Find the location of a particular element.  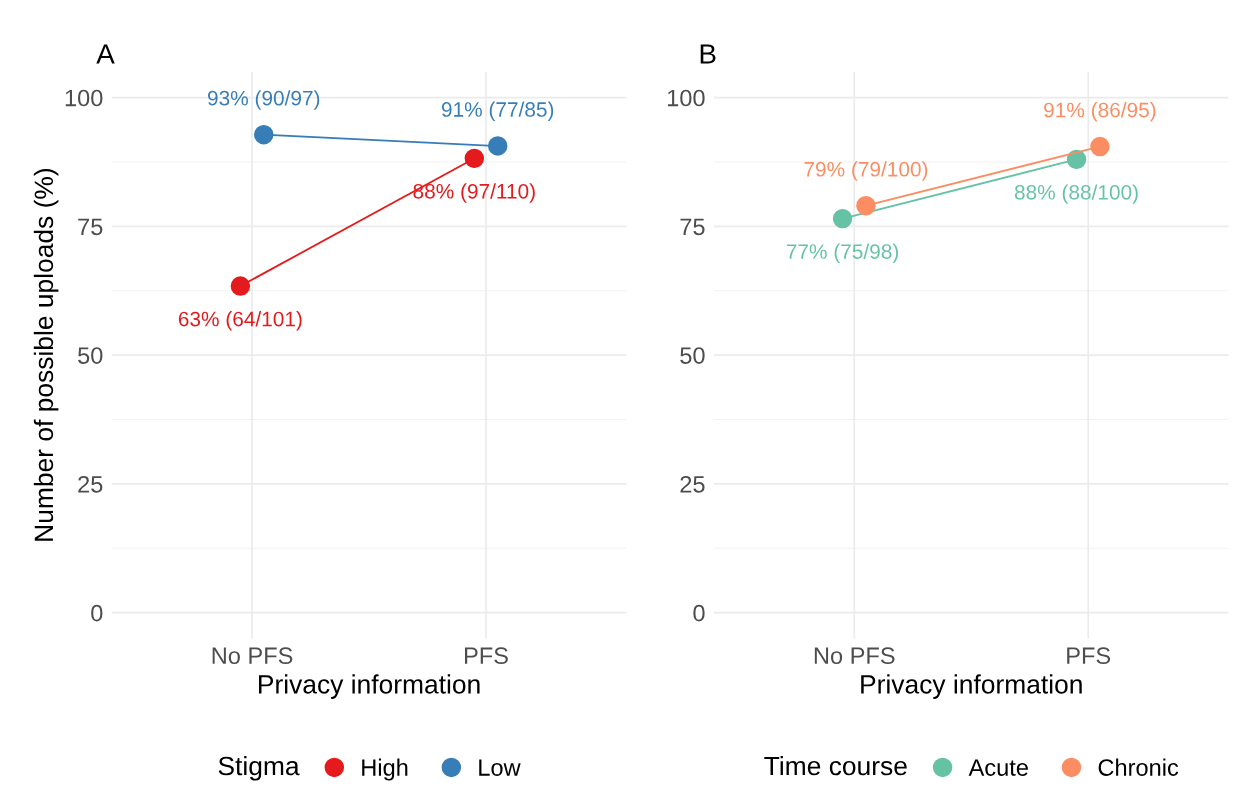

data-label: 63% (64/101) is located at coordinates (240, 321).